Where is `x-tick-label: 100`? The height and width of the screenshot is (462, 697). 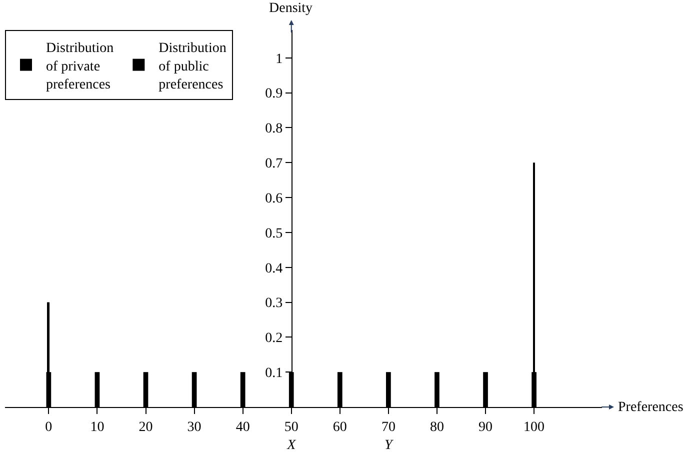 x-tick-label: 100 is located at coordinates (534, 427).